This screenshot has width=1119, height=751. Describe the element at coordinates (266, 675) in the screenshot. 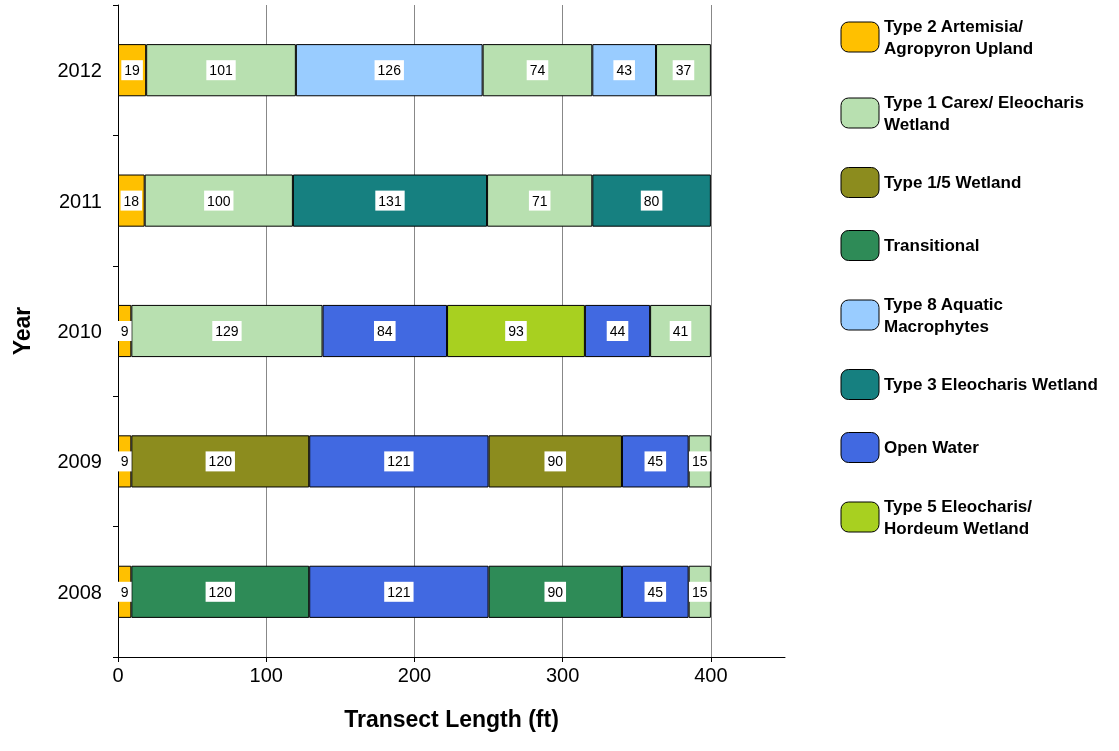

I see `x-tick-label: 100` at that location.